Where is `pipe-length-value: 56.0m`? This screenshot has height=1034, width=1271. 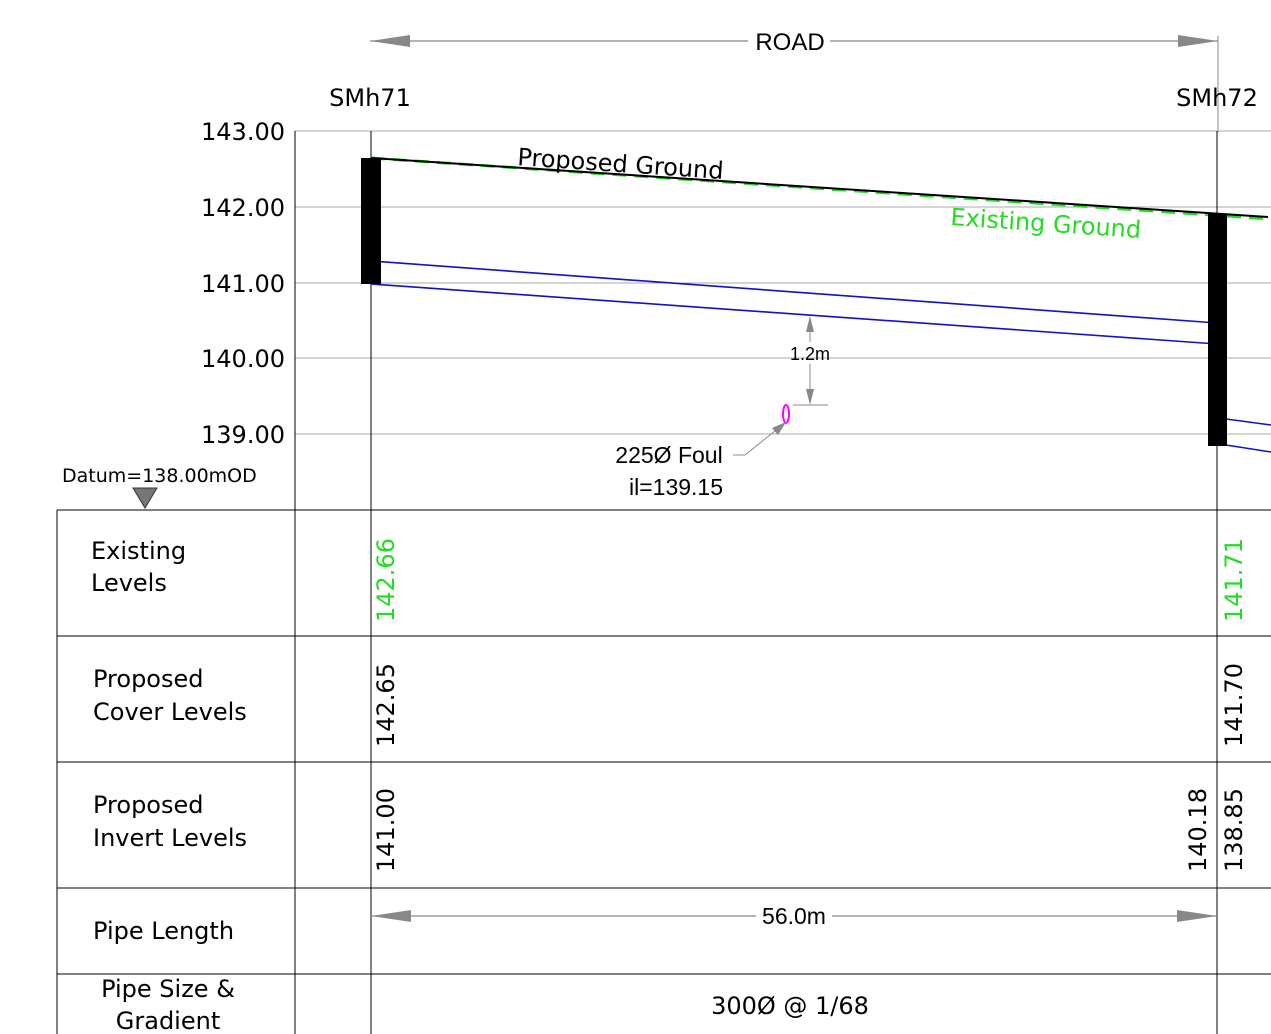 pipe-length-value: 56.0m is located at coordinates (794, 916).